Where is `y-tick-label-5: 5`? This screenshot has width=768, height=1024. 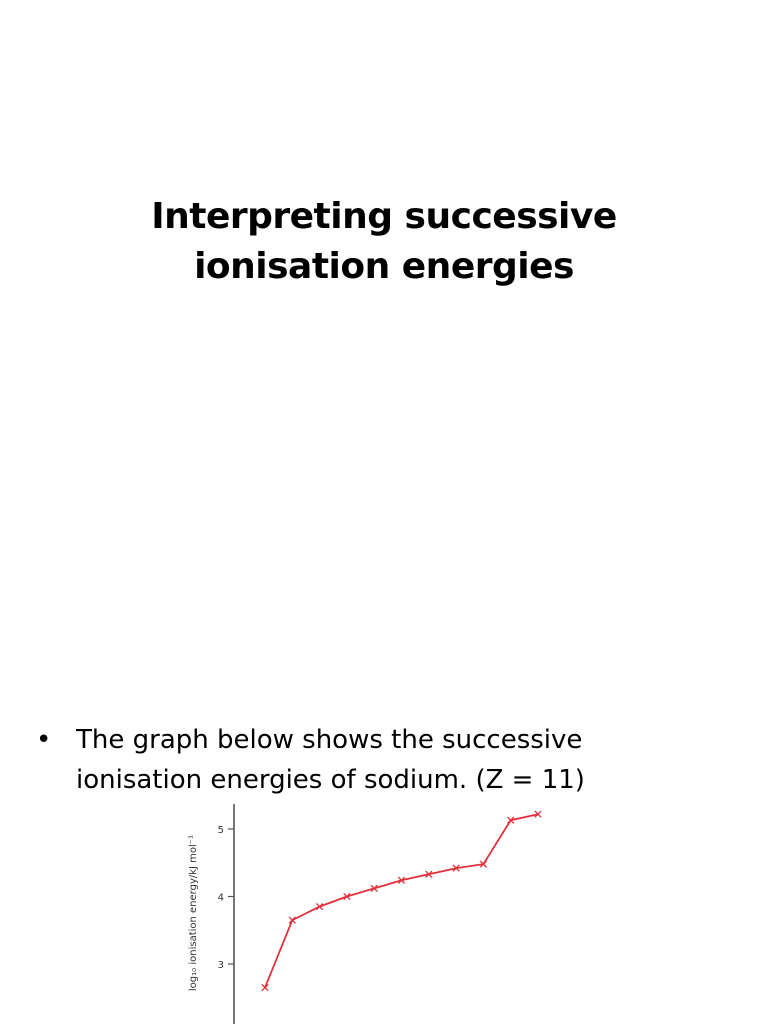 y-tick-label-5: 5 is located at coordinates (221, 830).